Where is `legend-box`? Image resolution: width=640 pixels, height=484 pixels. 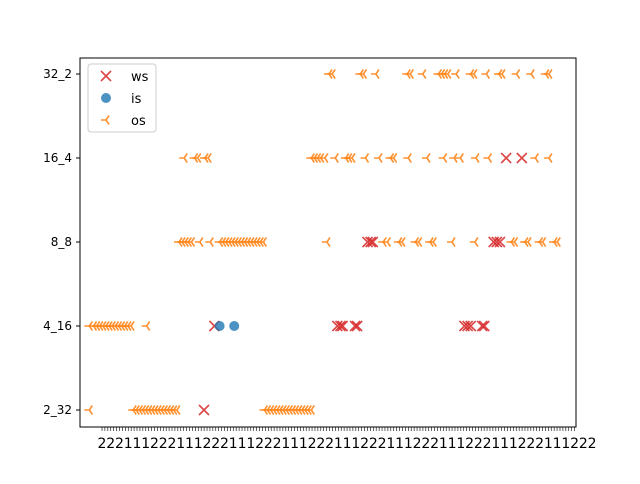
legend-box is located at coordinates (122, 98).